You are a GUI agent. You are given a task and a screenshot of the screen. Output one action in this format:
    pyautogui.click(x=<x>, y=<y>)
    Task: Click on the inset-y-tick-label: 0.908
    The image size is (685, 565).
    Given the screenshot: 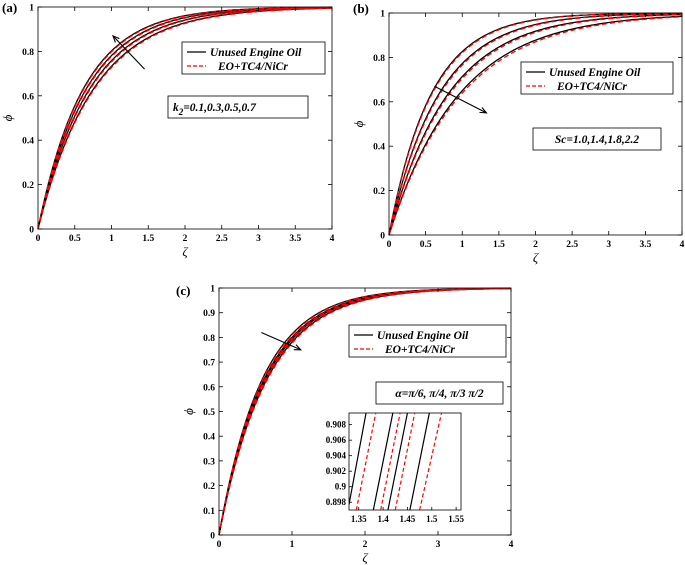 What is the action you would take?
    pyautogui.click(x=336, y=425)
    